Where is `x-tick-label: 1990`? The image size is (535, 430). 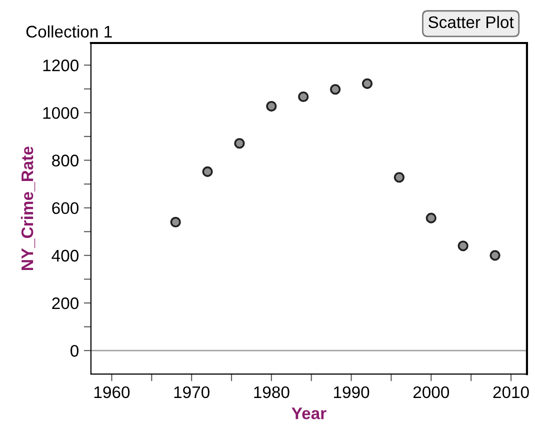
x-tick-label: 1990 is located at coordinates (352, 392).